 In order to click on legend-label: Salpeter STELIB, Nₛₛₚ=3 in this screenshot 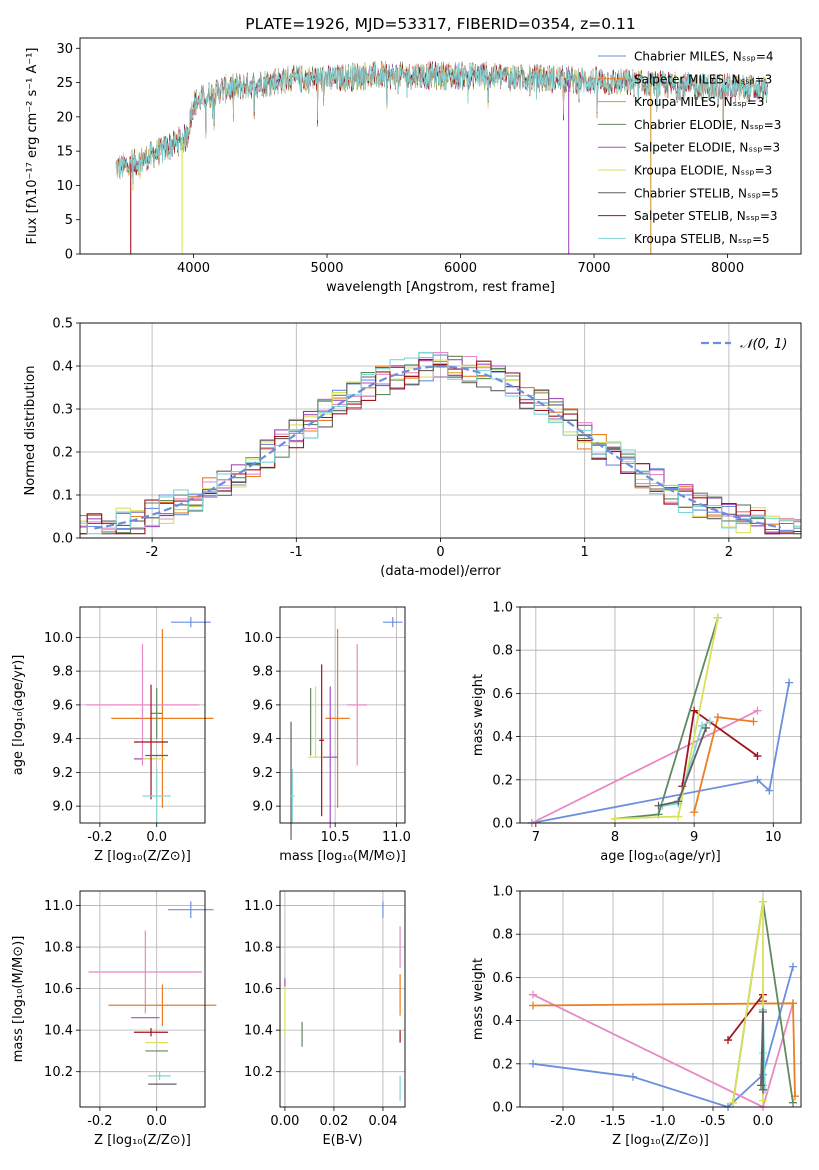, I will do `click(706, 216)`.